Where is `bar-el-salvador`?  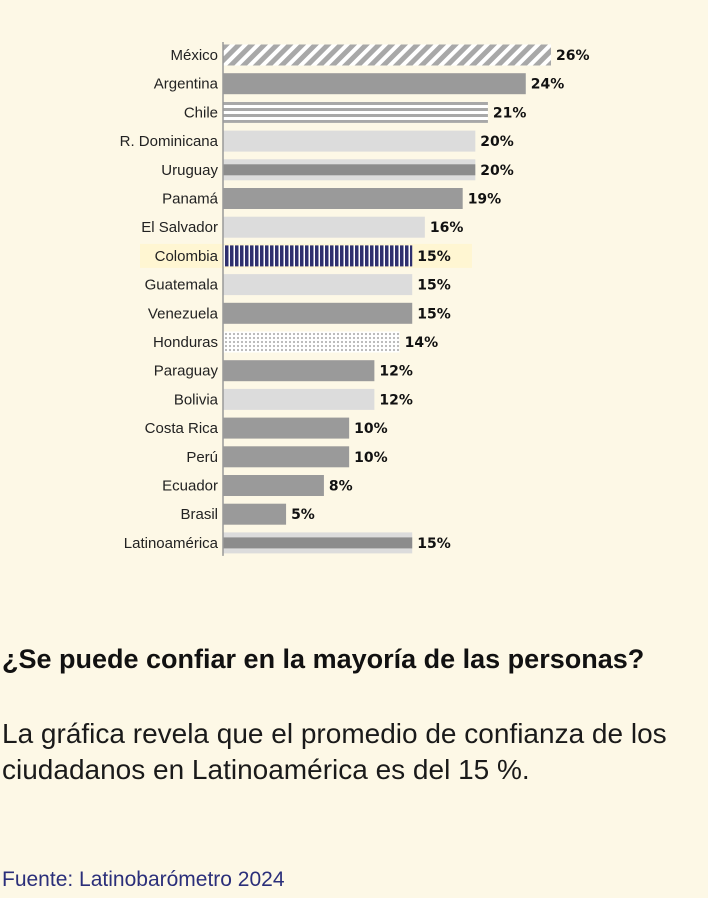
bar-el-salvador is located at coordinates (324, 227).